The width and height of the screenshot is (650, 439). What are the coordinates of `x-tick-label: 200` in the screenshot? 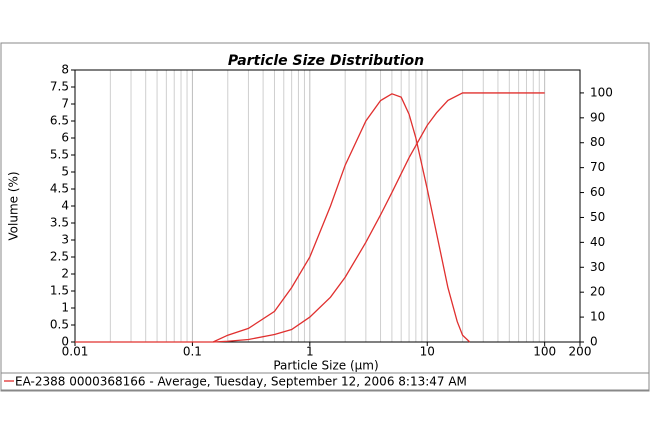 It's located at (580, 352).